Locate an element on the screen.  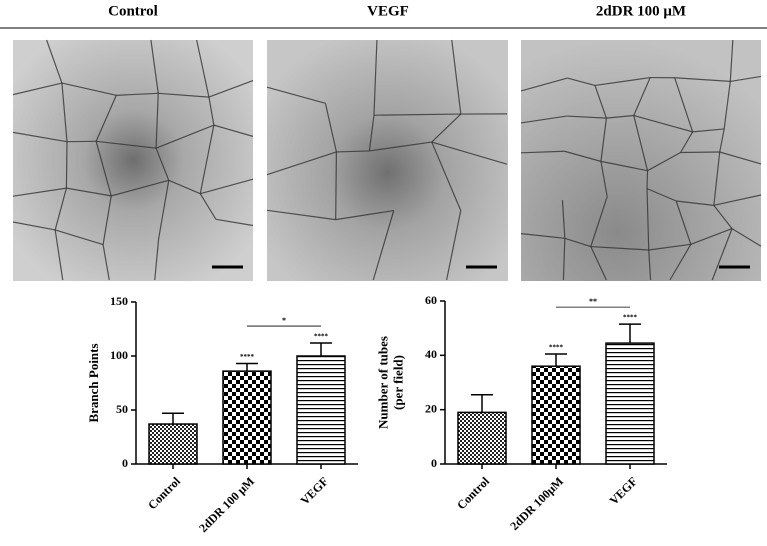
panel-label: 2dDR 100 μM is located at coordinates (641, 11).